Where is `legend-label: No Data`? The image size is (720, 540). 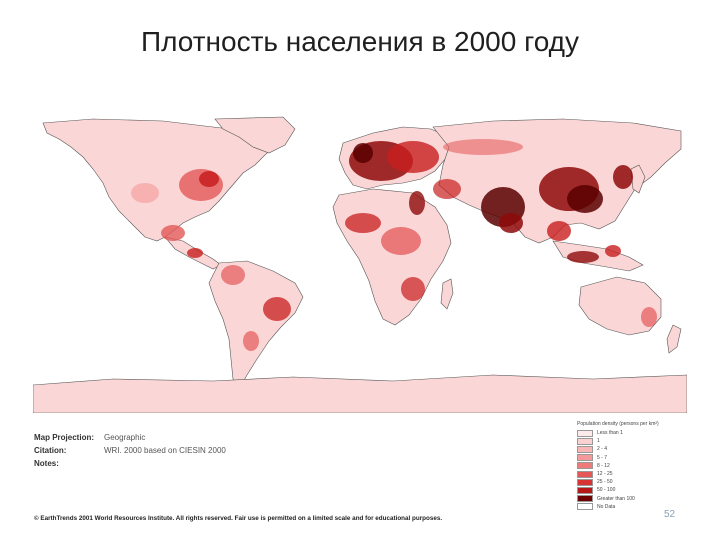 legend-label: No Data is located at coordinates (606, 506).